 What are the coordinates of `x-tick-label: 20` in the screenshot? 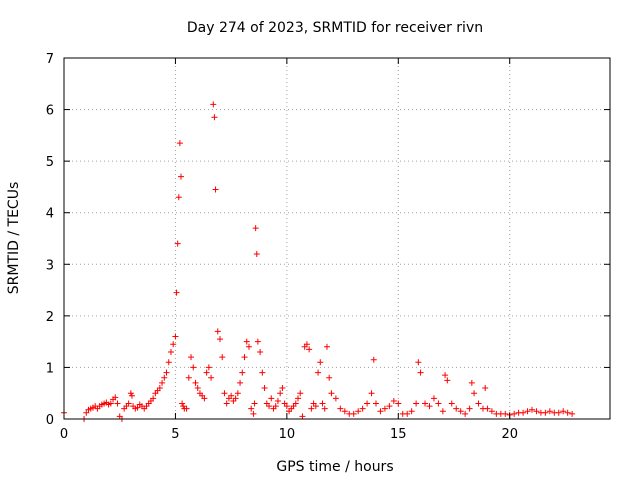 It's located at (509, 434).